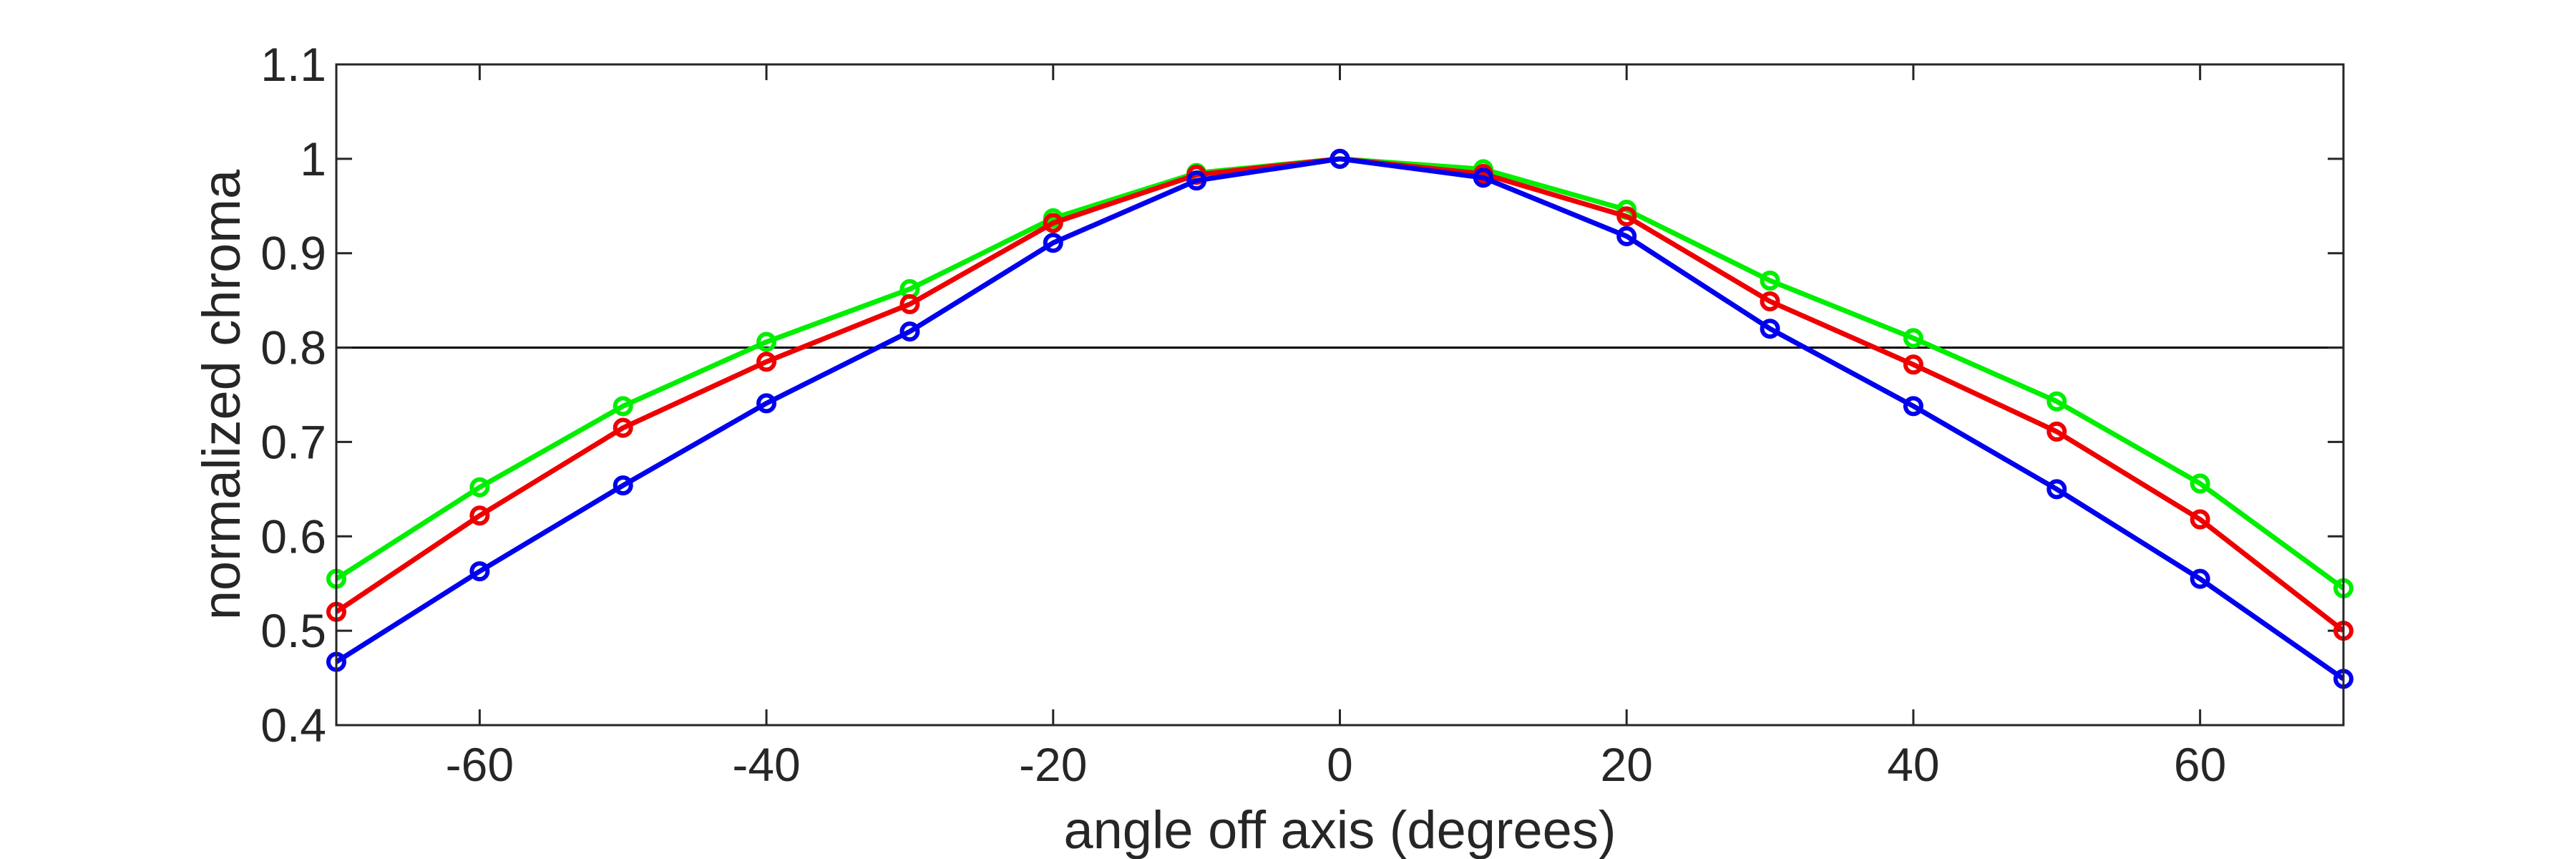  What do you see at coordinates (293, 441) in the screenshot?
I see `y-tick-label: 0.7` at bounding box center [293, 441].